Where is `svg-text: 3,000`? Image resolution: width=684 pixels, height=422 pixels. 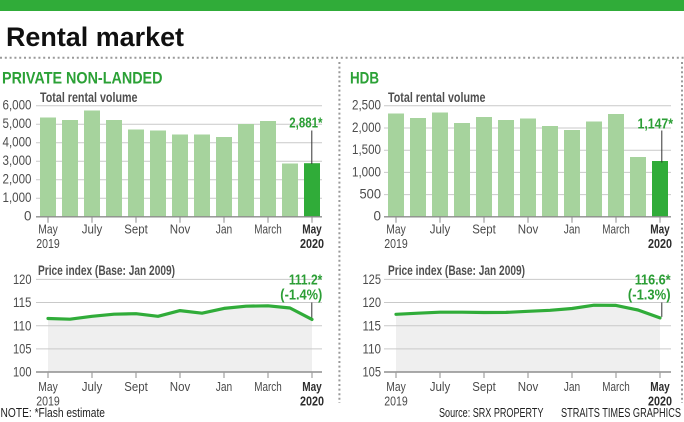
svg-text: 3,000 is located at coordinates (17, 160).